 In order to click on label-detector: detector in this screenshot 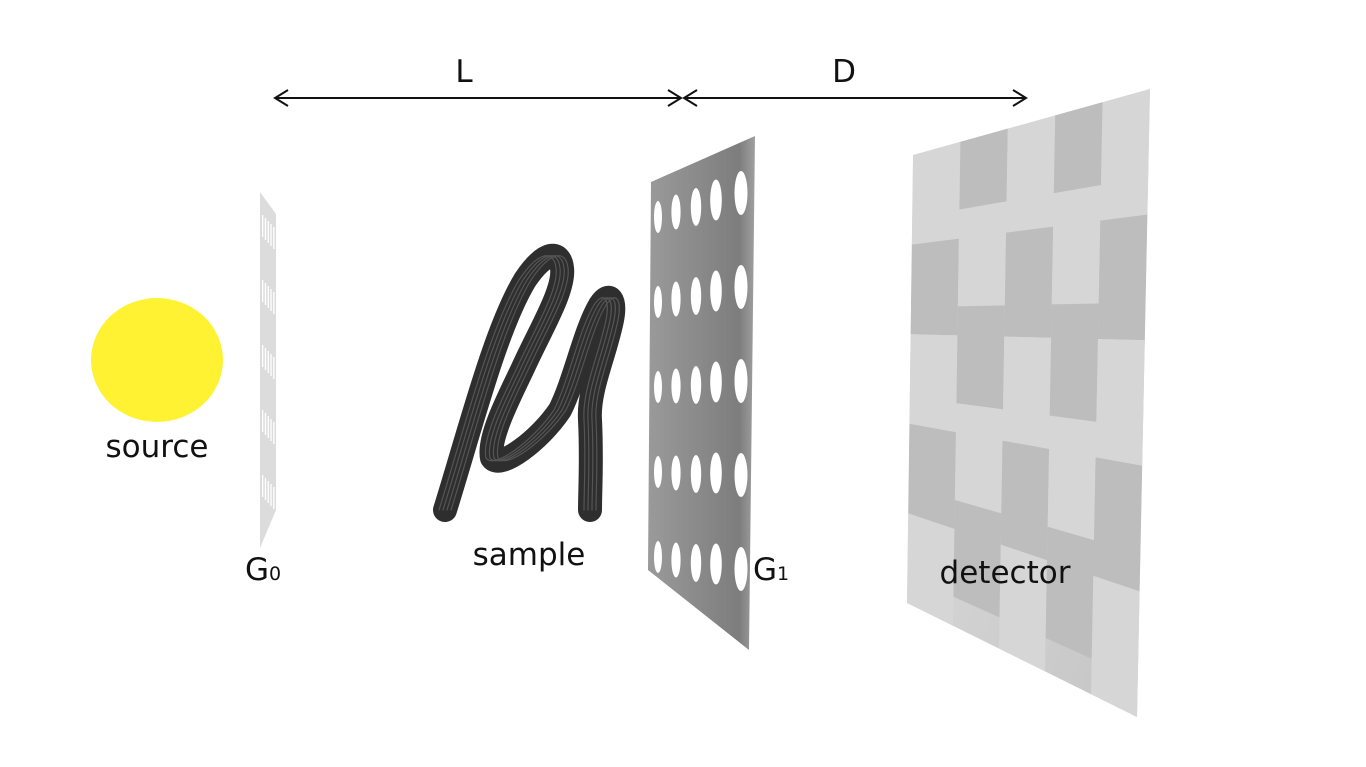, I will do `click(1005, 573)`.